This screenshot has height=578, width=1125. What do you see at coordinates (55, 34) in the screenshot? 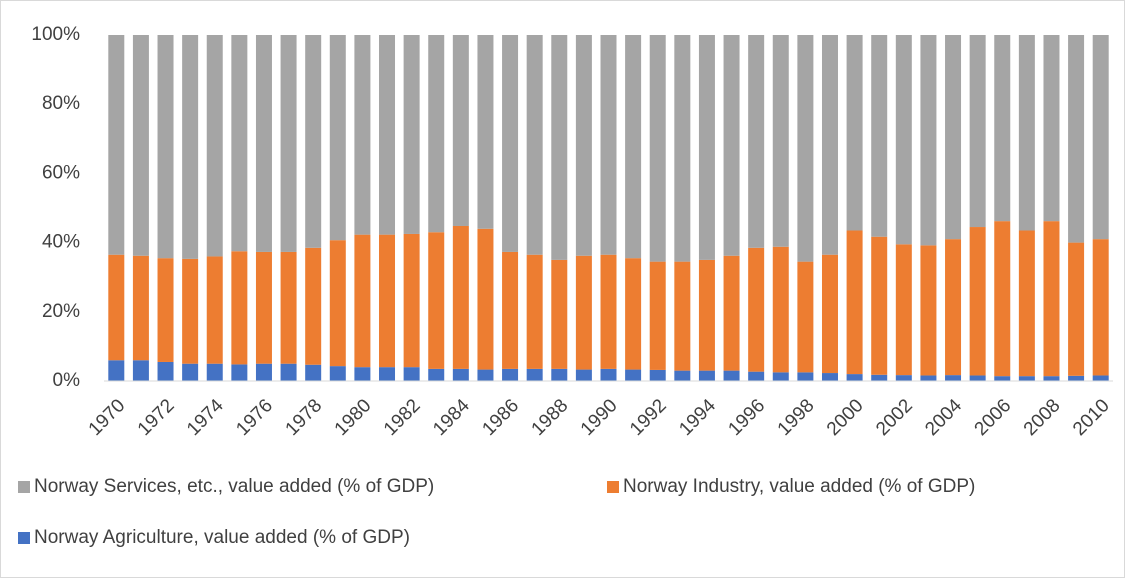
I see `y-tick-label: 100%` at bounding box center [55, 34].